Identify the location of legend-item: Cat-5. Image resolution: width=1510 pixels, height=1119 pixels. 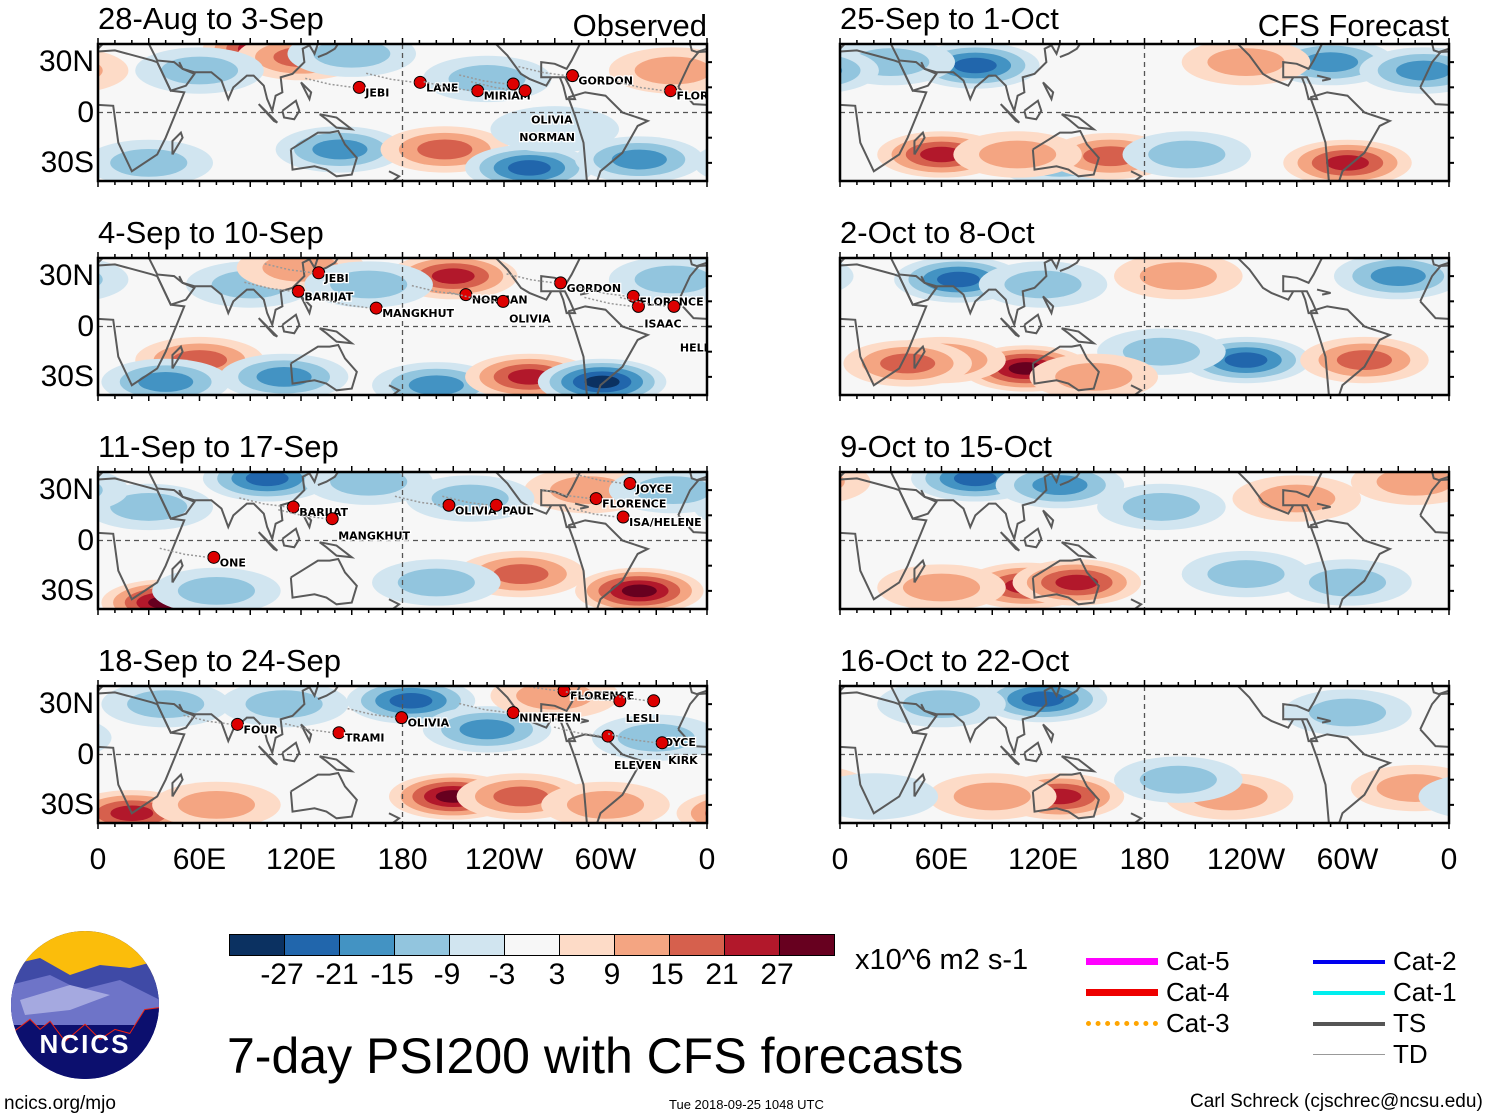
(1158, 961).